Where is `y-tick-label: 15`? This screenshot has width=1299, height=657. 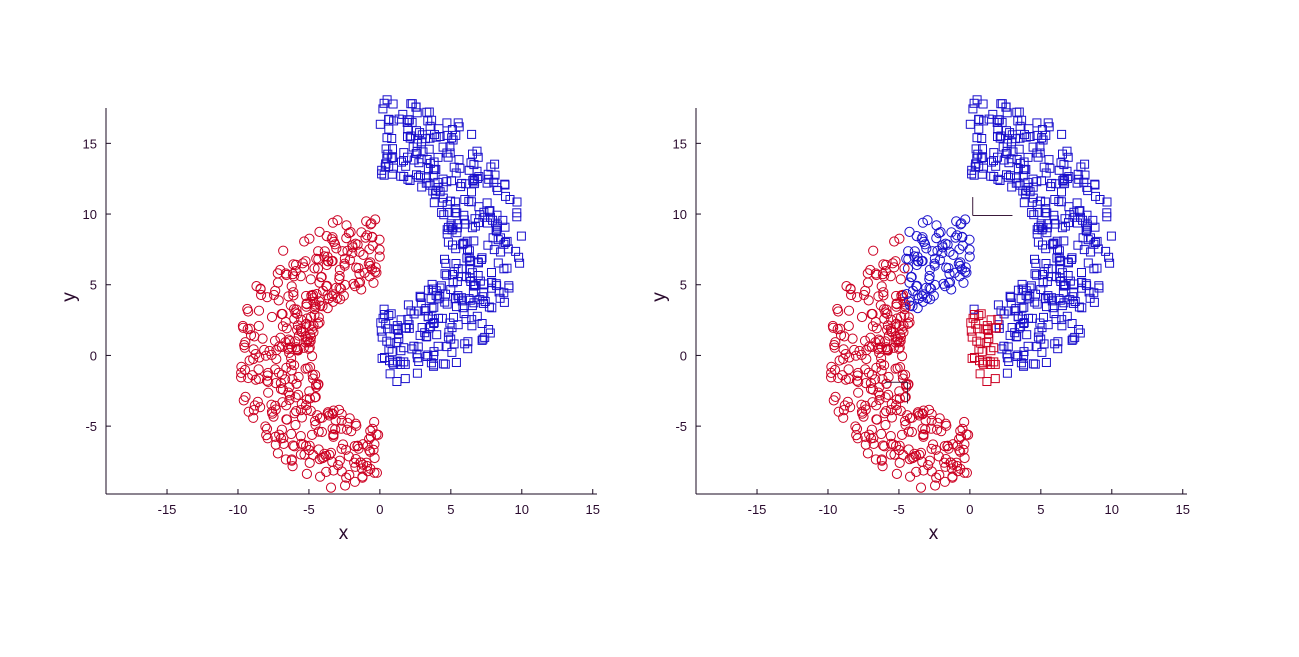 y-tick-label: 15 is located at coordinates (680, 143).